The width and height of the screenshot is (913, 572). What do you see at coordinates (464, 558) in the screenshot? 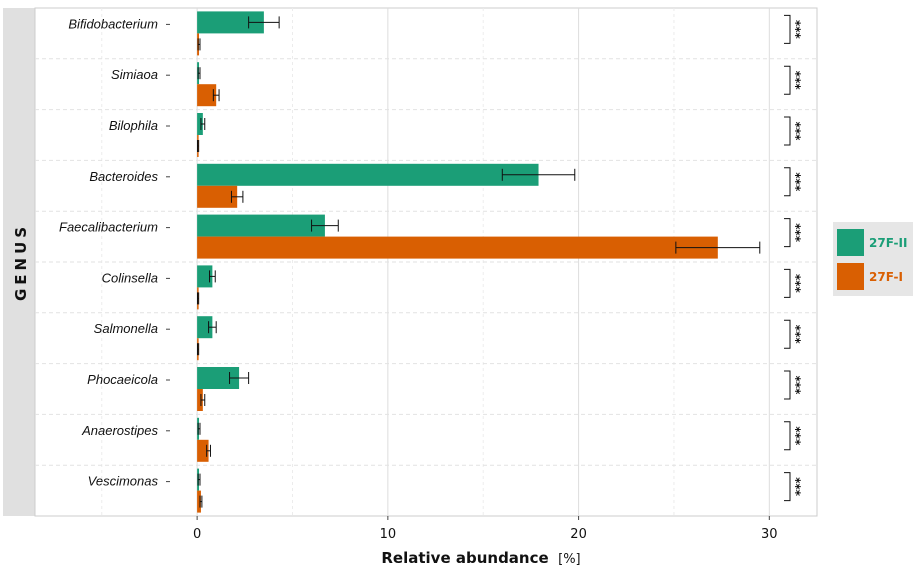
I see `x-axis-title-text: Relative abundance` at bounding box center [464, 558].